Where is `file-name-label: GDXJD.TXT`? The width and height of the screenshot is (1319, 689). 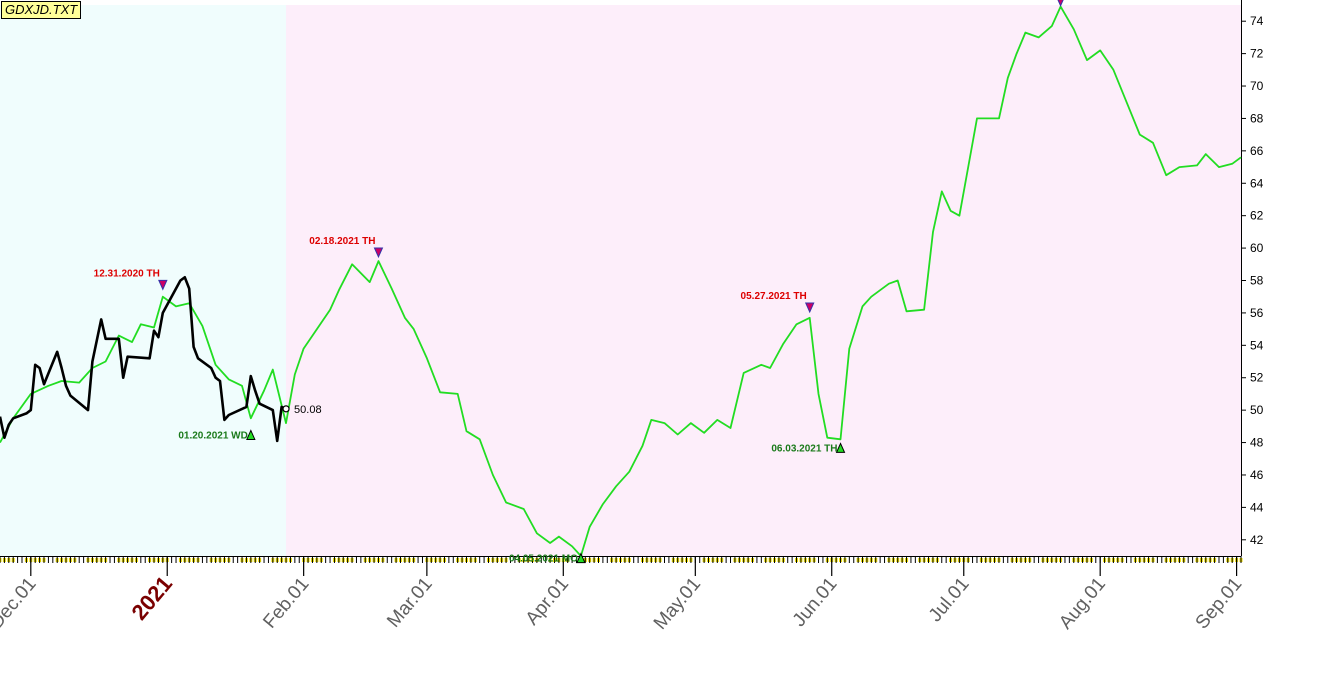
file-name-label: GDXJD.TXT is located at coordinates (41, 10).